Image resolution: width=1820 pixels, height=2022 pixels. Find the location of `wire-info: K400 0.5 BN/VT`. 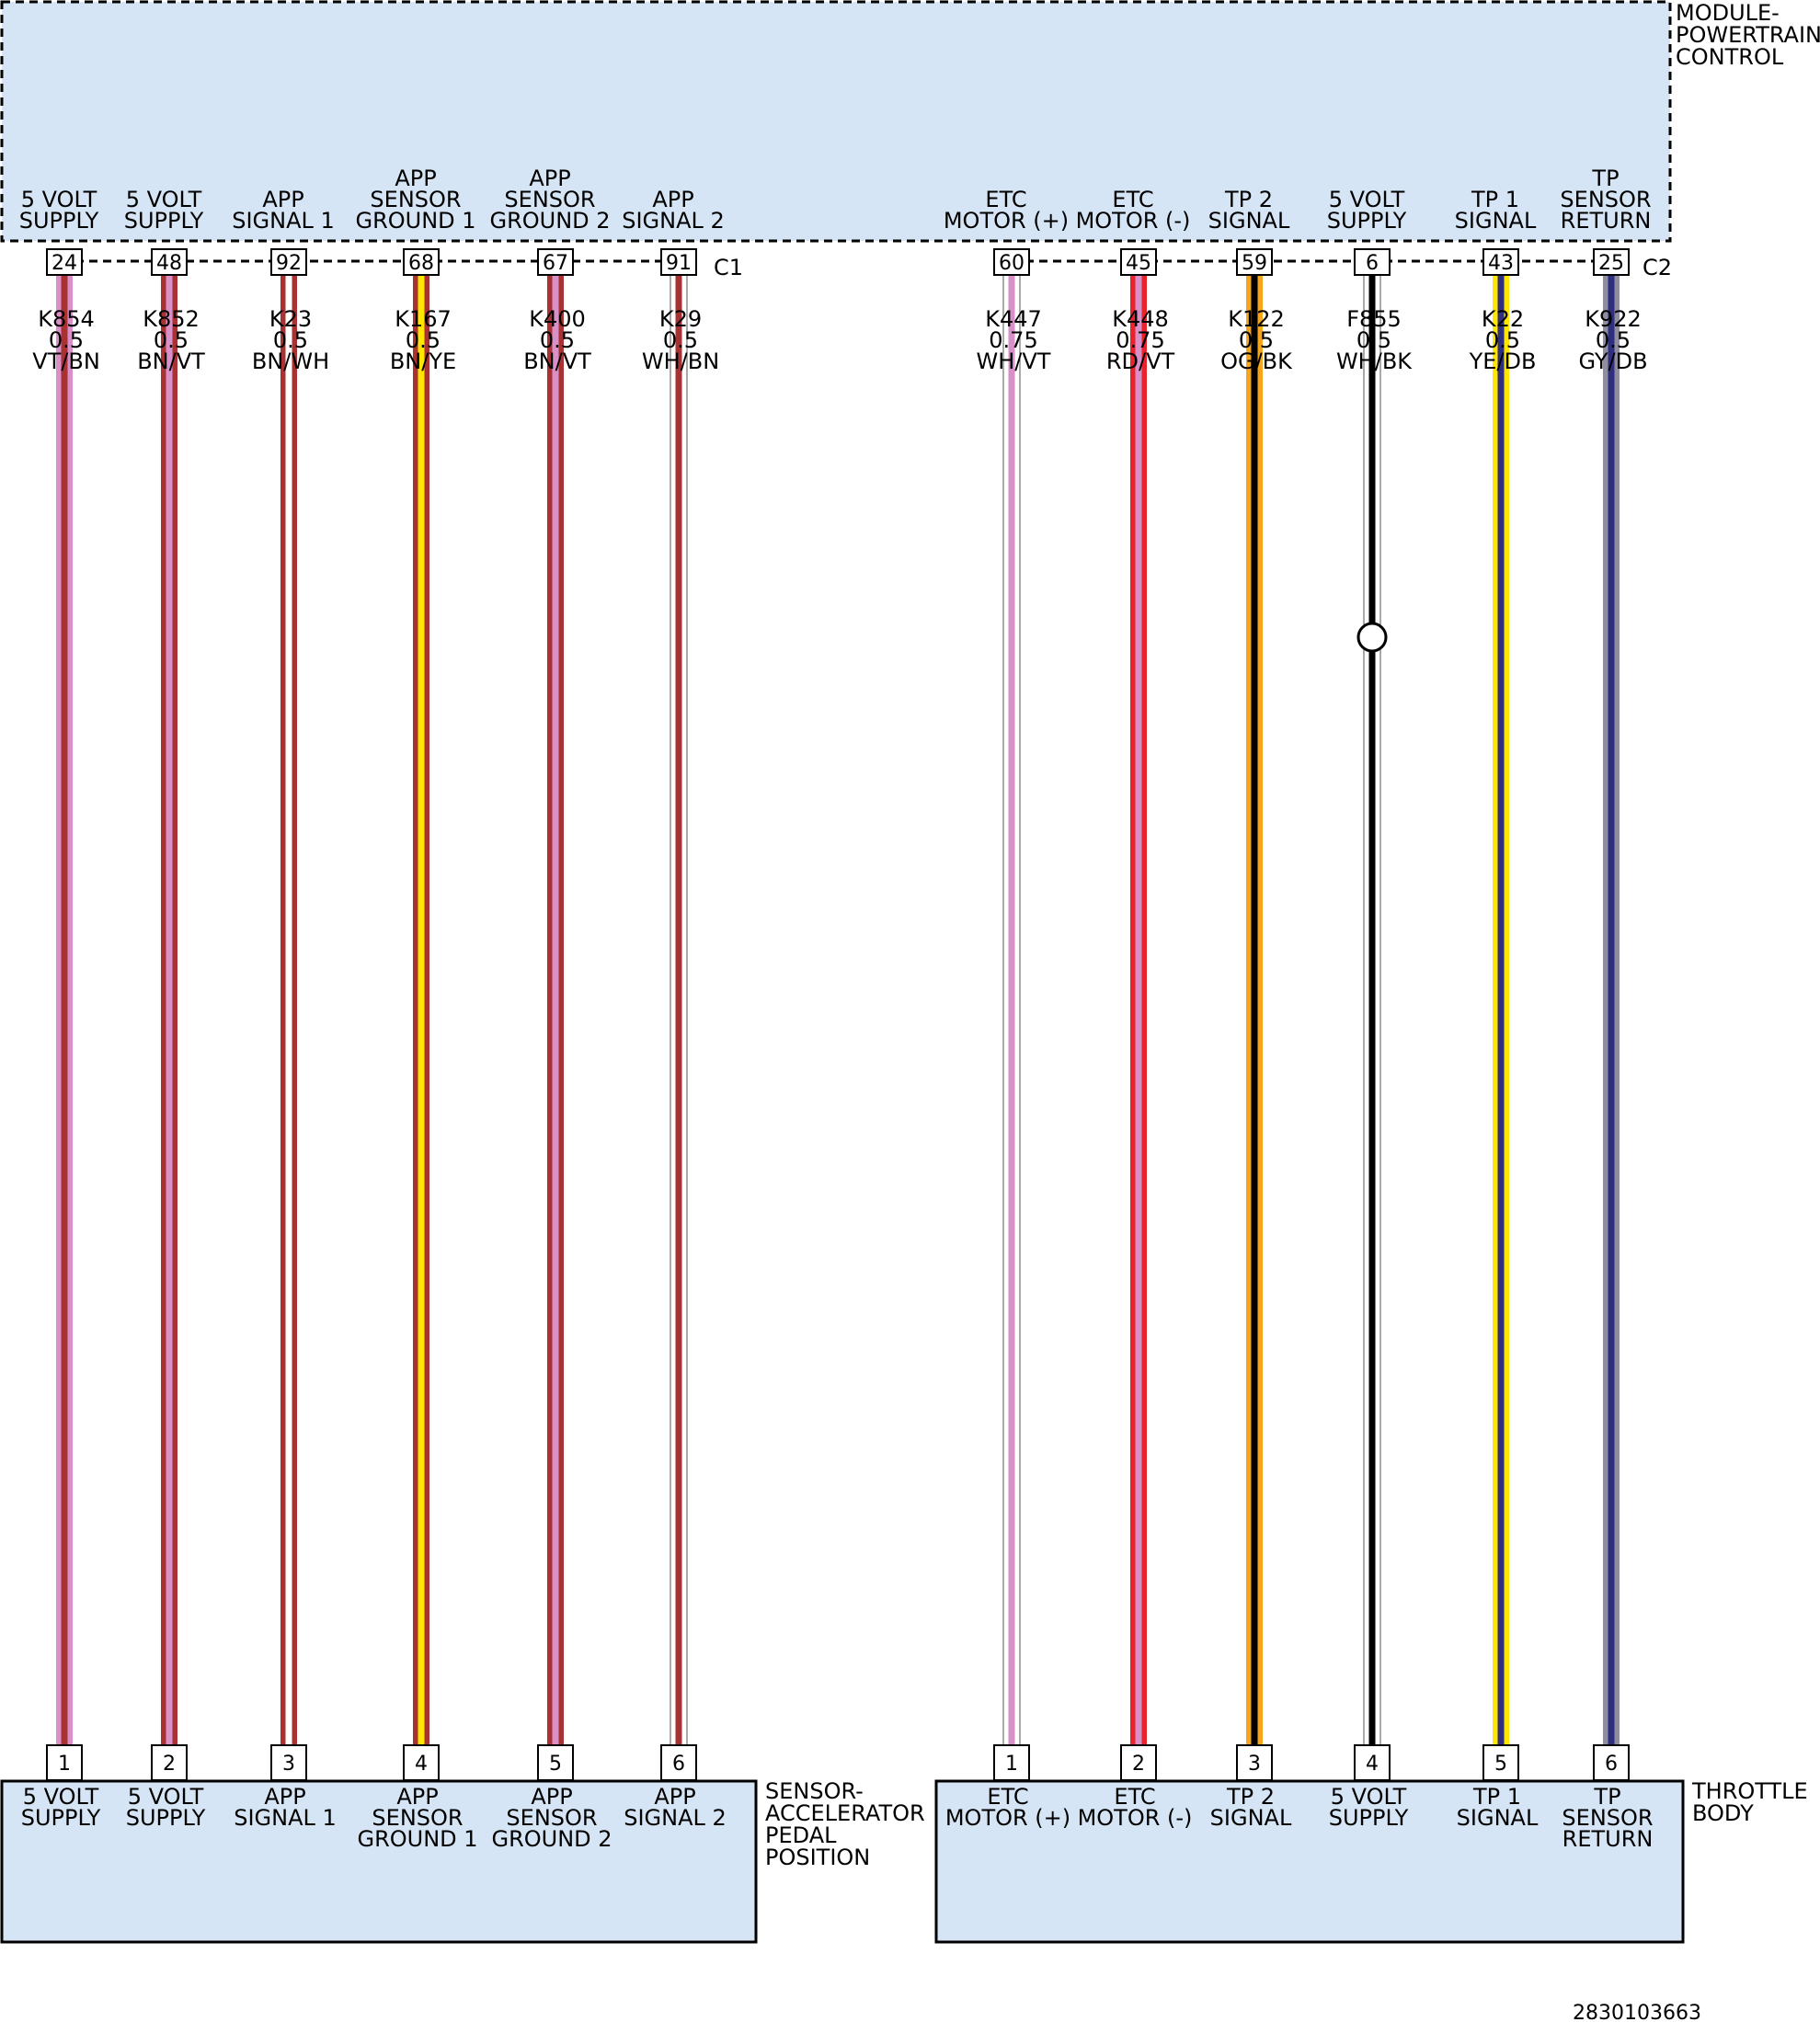

wire-info: K400 0.5 BN/VT is located at coordinates (557, 340).